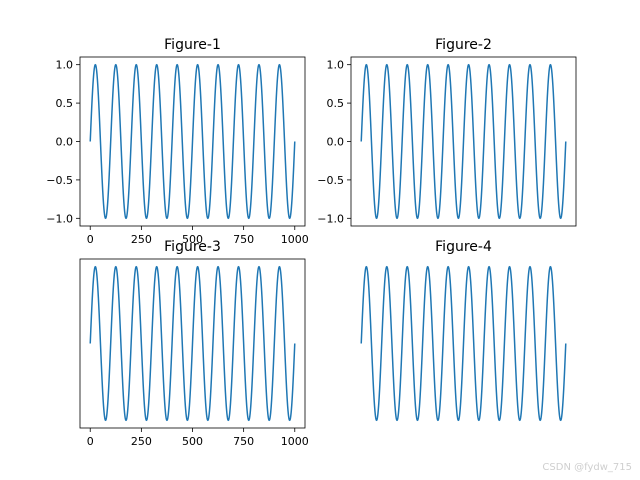 The width and height of the screenshot is (640, 480). What do you see at coordinates (587, 467) in the screenshot?
I see `watermark: CSDN @fydw_715` at bounding box center [587, 467].